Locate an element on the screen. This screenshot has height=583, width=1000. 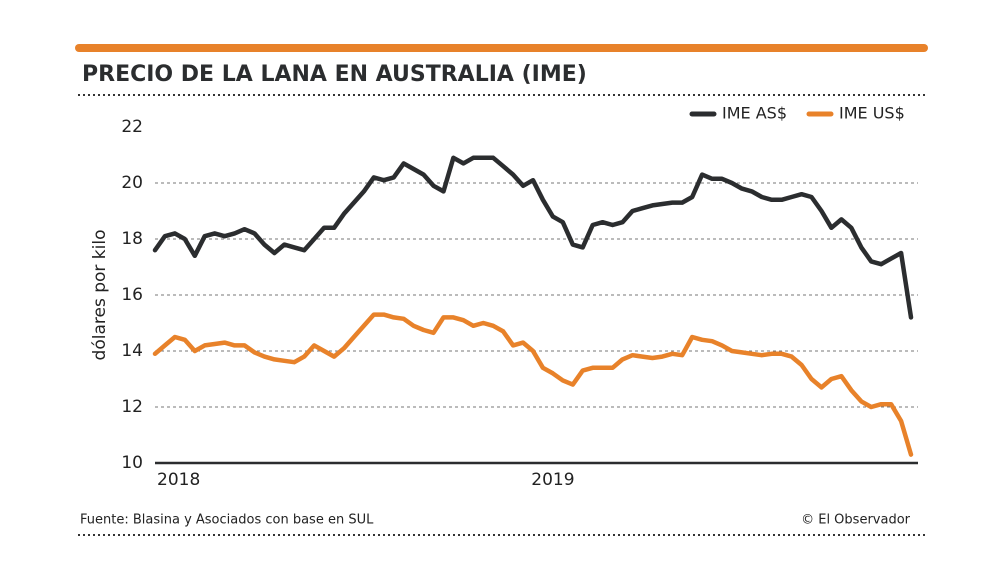
y-tick-label: 12 is located at coordinates (132, 407).